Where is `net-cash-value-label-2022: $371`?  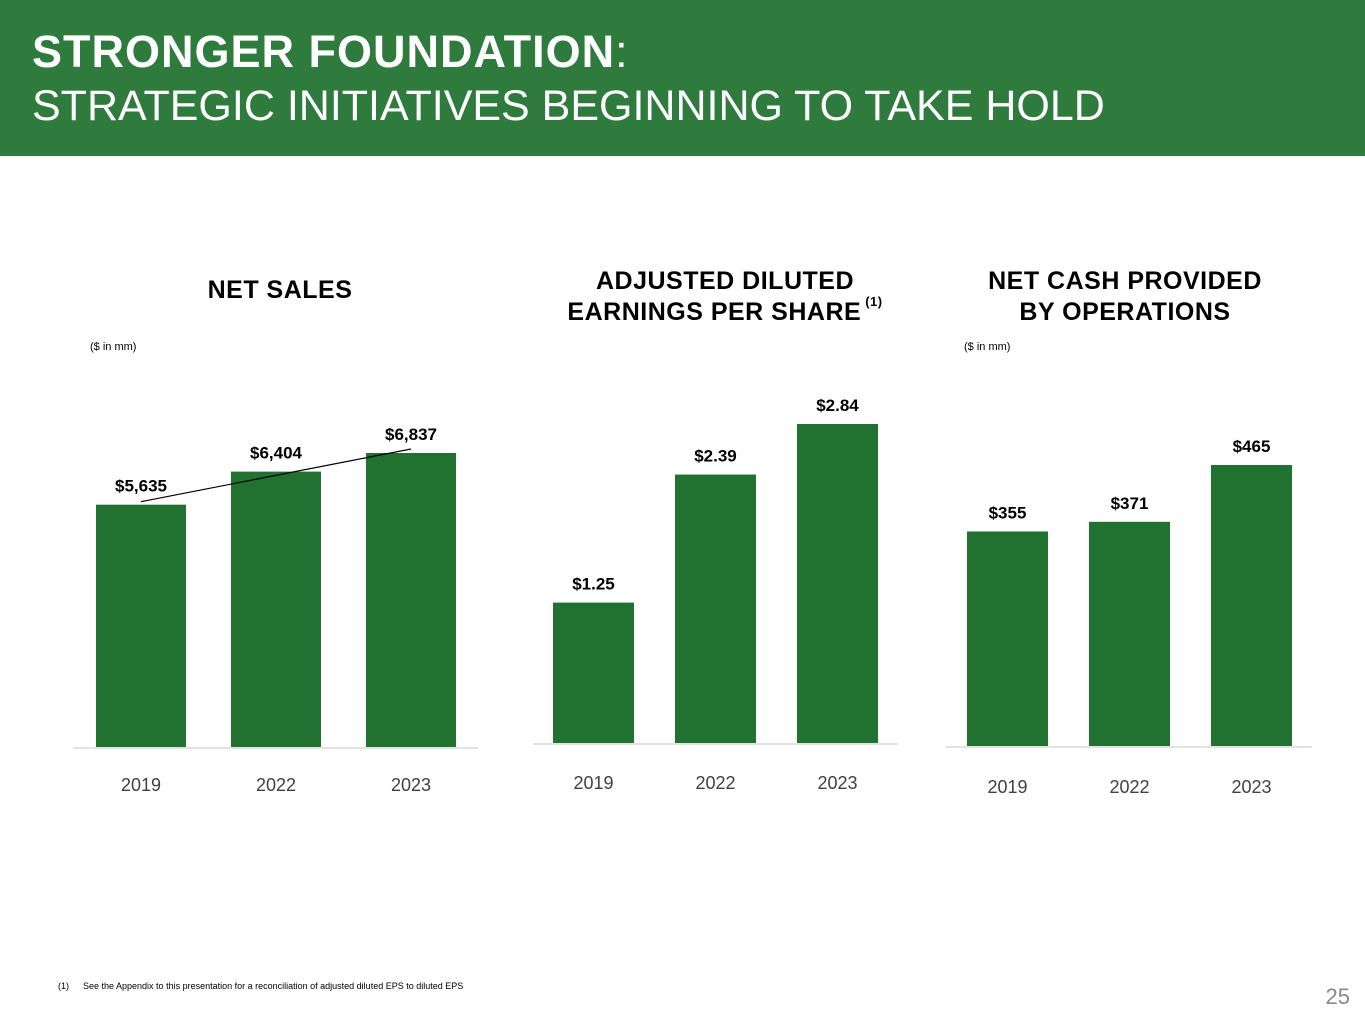
net-cash-value-label-2022: $371 is located at coordinates (1130, 503).